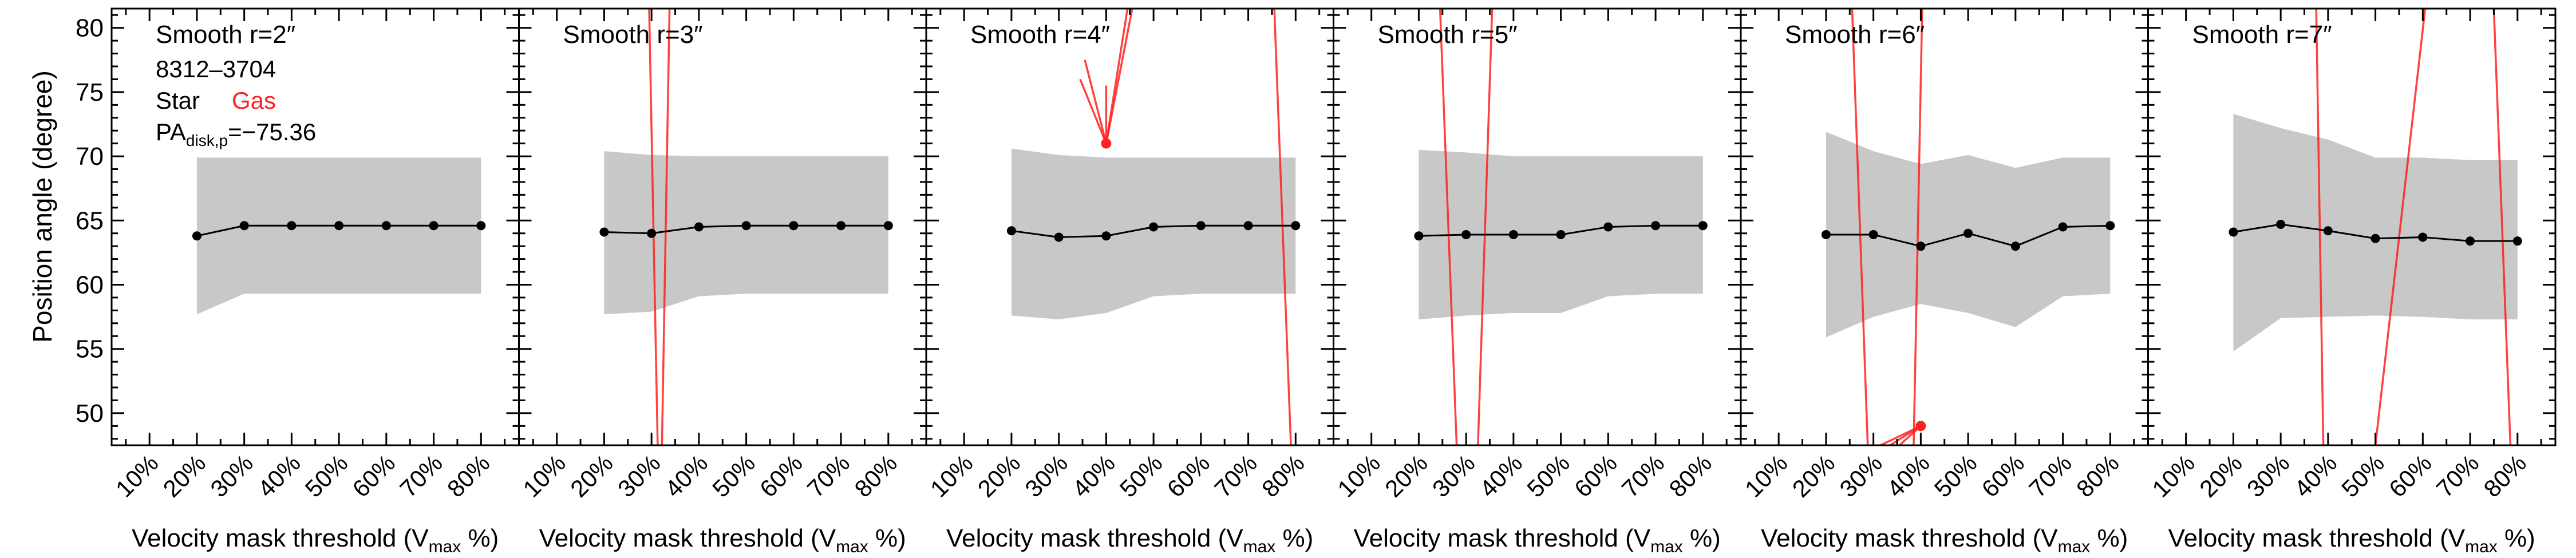 The width and height of the screenshot is (2576, 558). I want to click on panel-title: Smooth r=3″, so click(633, 35).